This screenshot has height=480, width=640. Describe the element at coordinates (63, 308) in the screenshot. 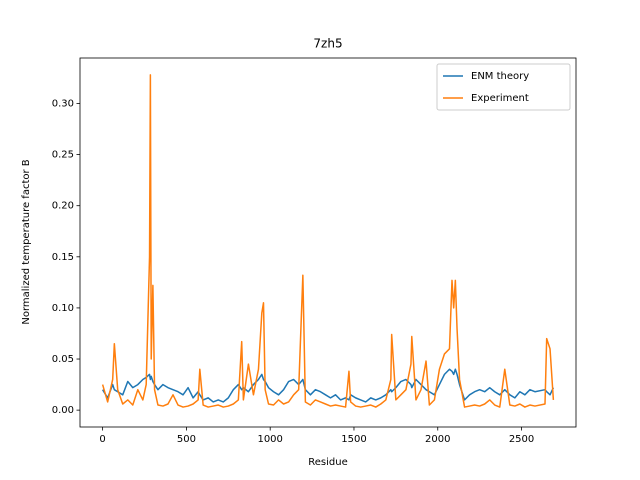

I see `y-tick-label: 0.10` at that location.